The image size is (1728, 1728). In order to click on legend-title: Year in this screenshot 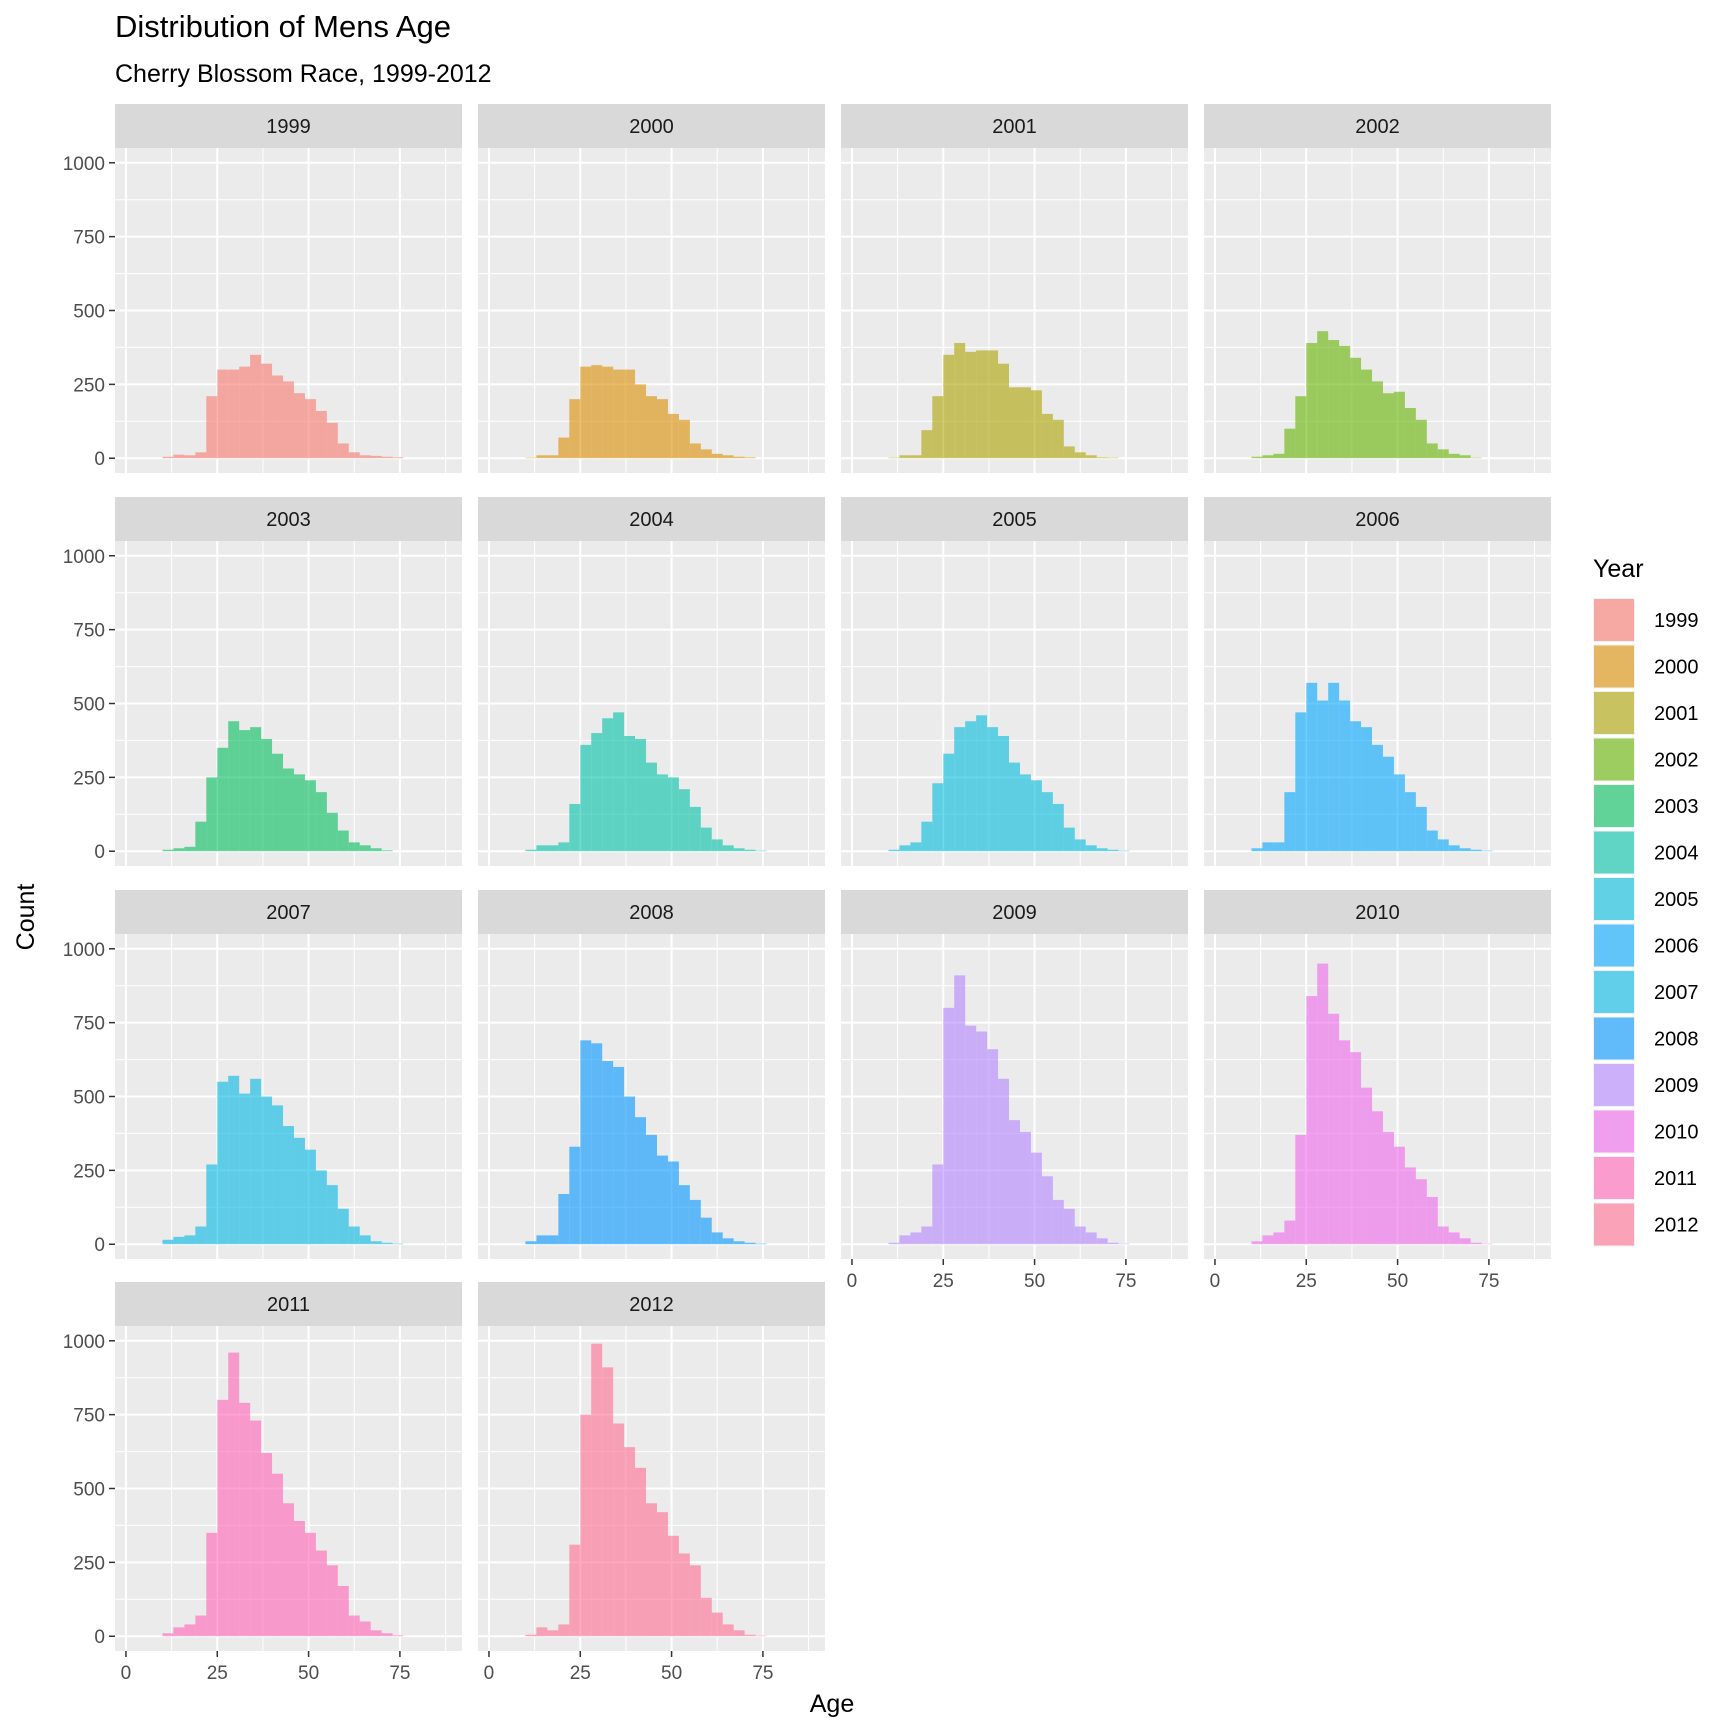, I will do `click(1618, 569)`.